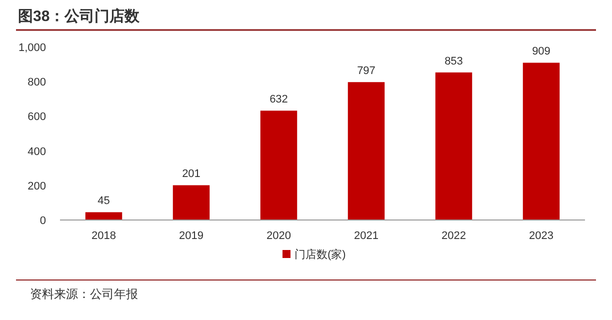 The width and height of the screenshot is (612, 320). I want to click on text: 资料来源：公司年报, so click(84, 294).